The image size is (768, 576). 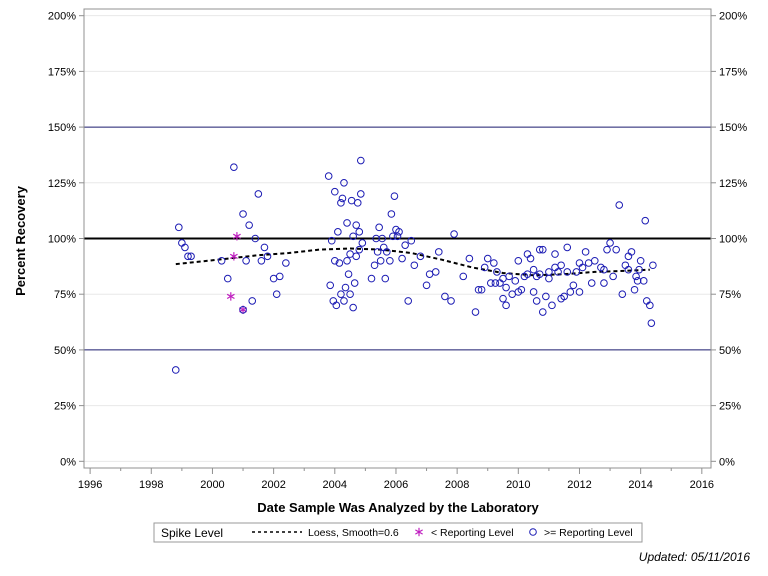 What do you see at coordinates (62, 128) in the screenshot?
I see `y-tick-label-left: 150%` at bounding box center [62, 128].